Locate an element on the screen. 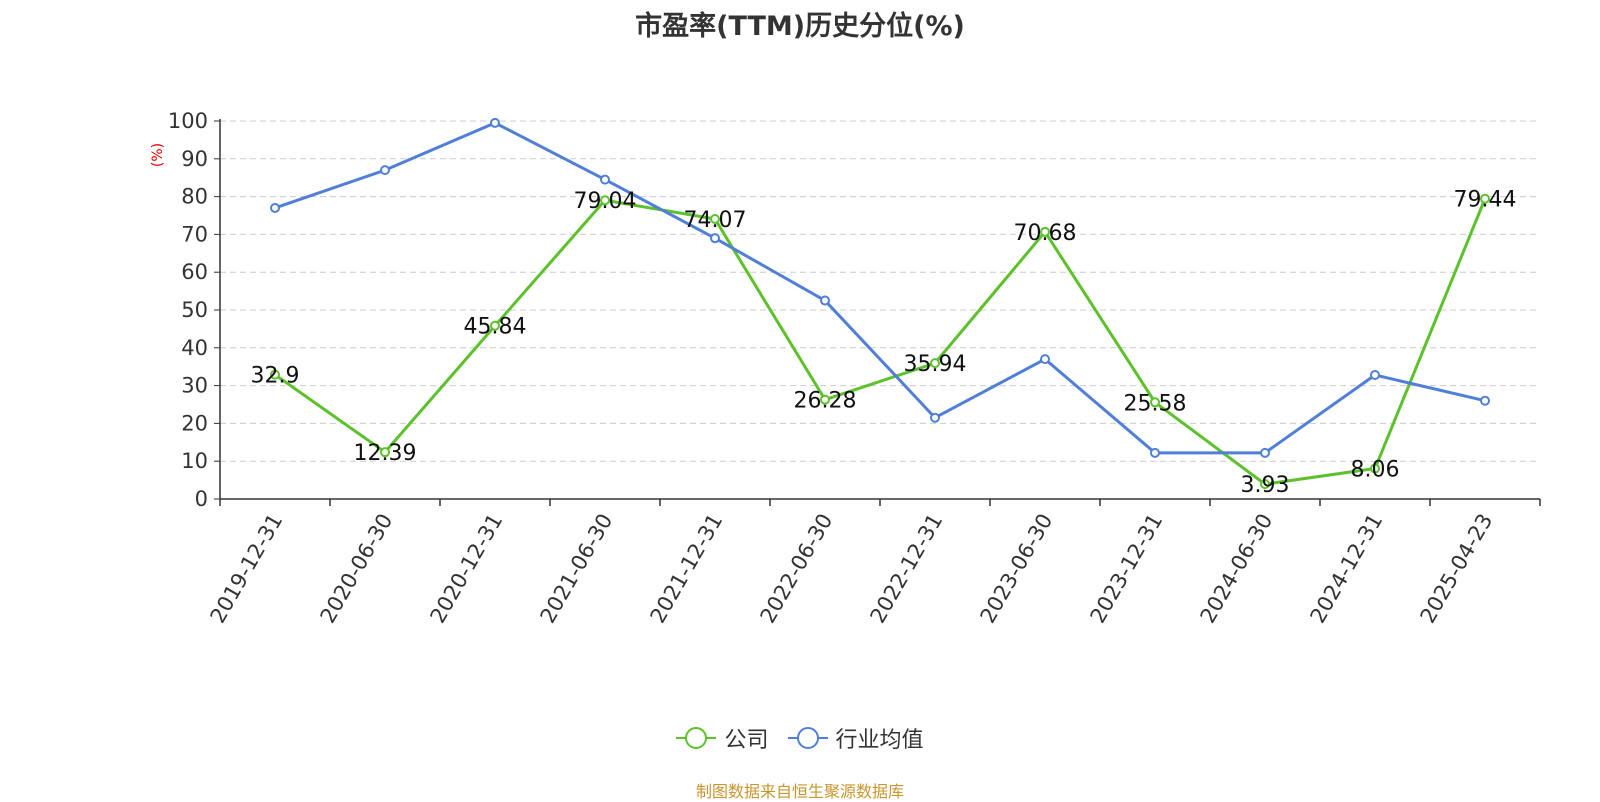 The image size is (1600, 802). legend-industry-marker-icon is located at coordinates (807, 738).